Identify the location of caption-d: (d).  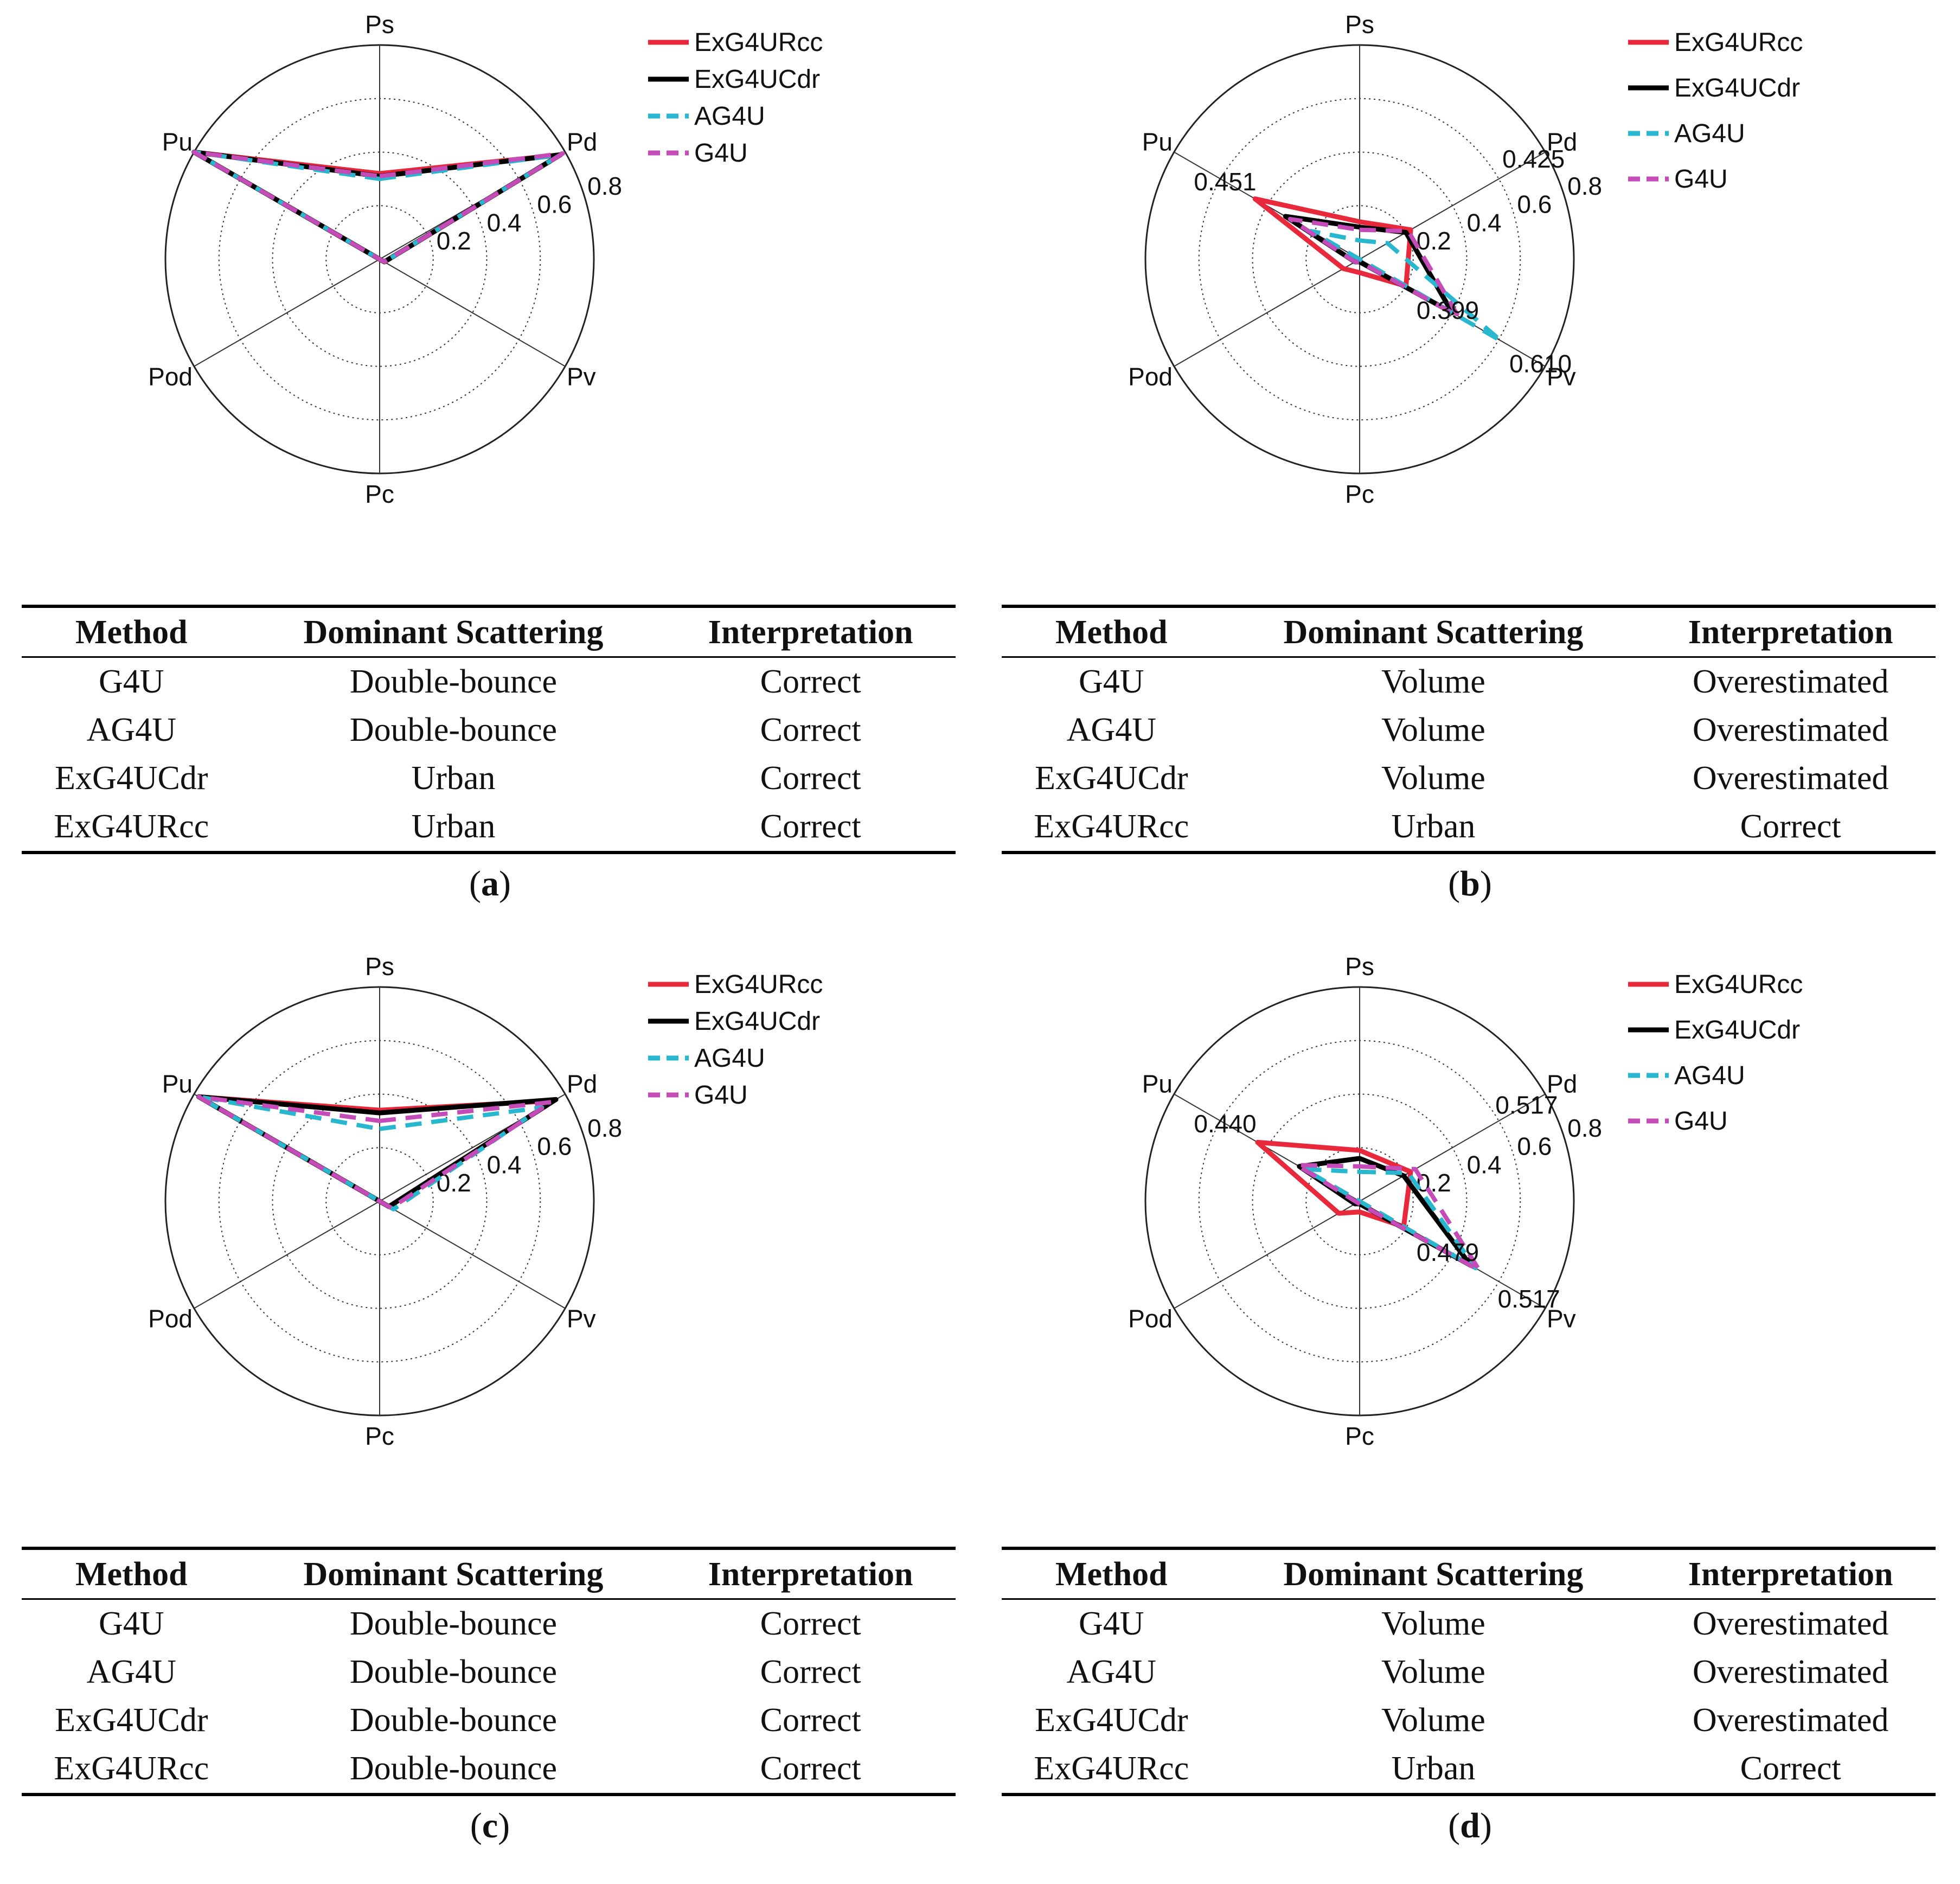
(1470, 1825).